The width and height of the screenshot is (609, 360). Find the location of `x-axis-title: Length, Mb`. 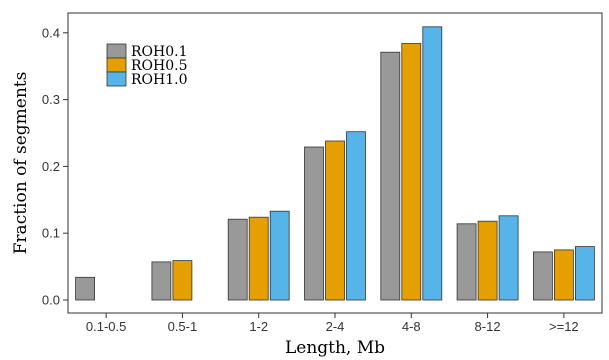

x-axis-title: Length, Mb is located at coordinates (335, 348).